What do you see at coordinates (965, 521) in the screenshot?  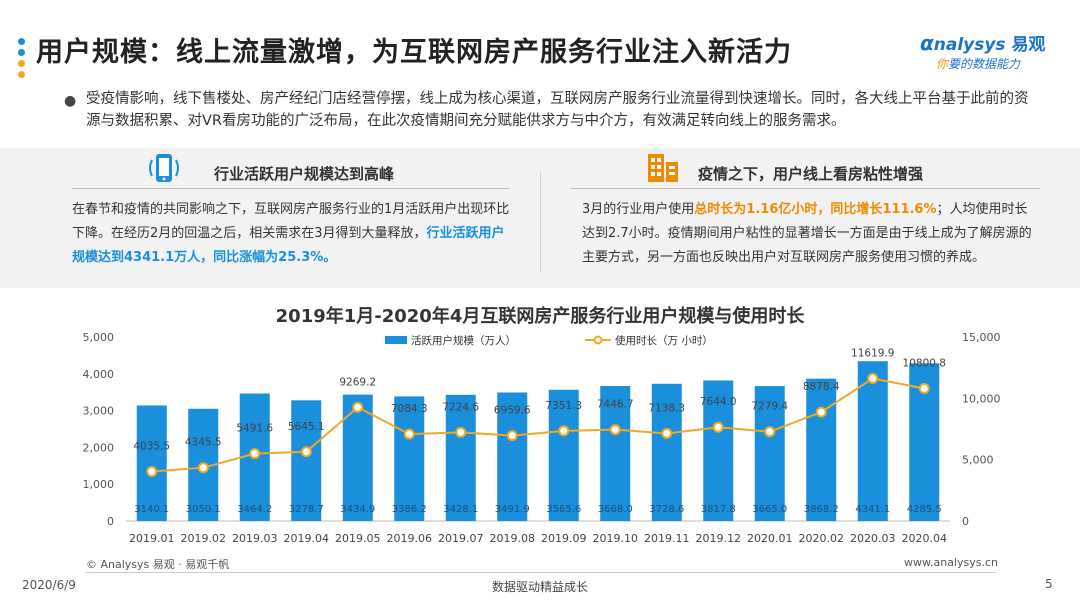 I see `right-axis-tick-label: 0` at bounding box center [965, 521].